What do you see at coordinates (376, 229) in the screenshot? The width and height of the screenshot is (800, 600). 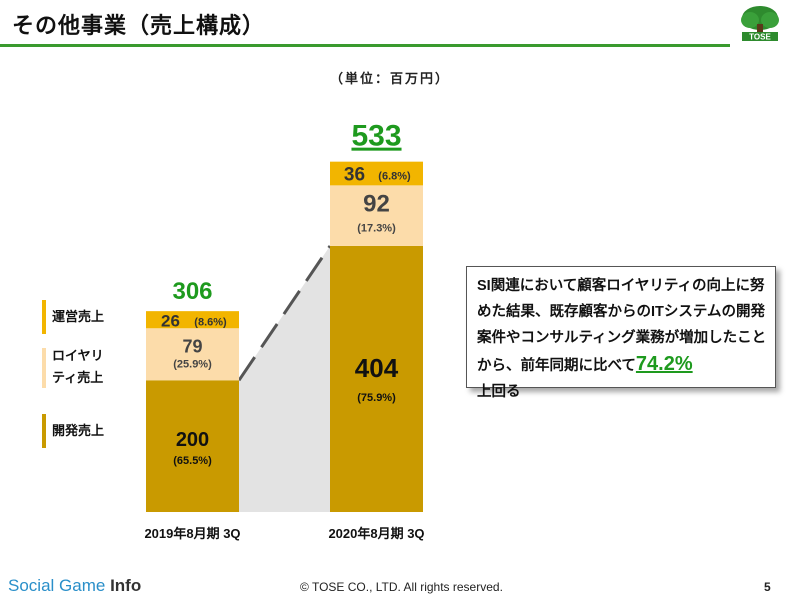 I see `share-label-royalty-2: (17.3%)` at bounding box center [376, 229].